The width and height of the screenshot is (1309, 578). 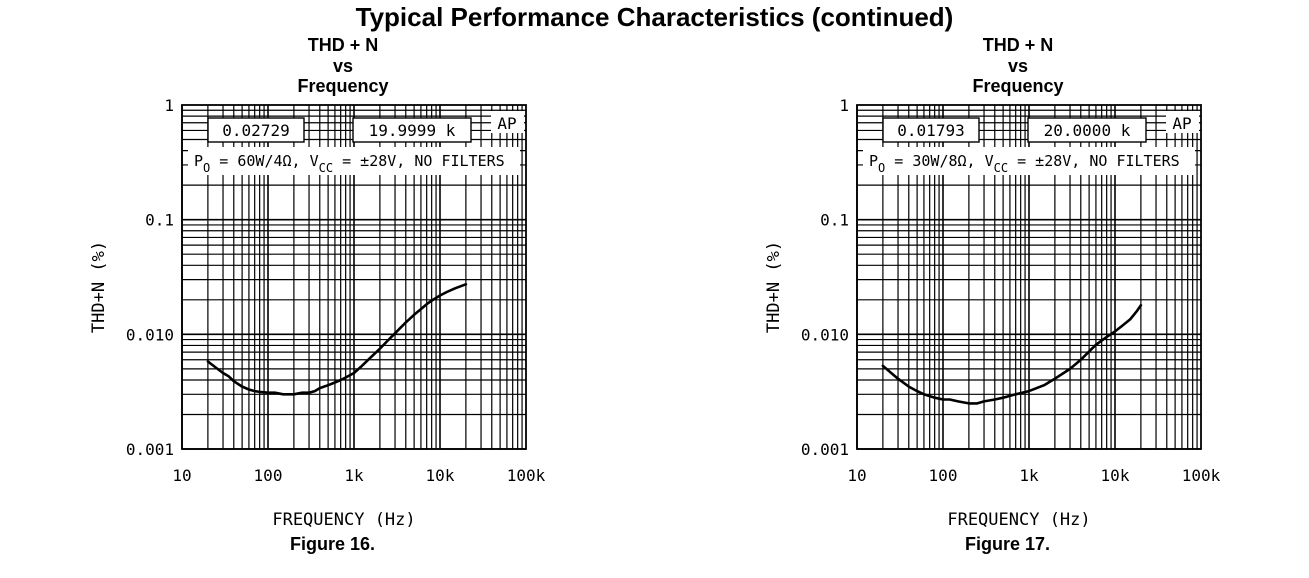 I want to click on chart-title-1: THD + N vs Frequency, so click(x=343, y=66).